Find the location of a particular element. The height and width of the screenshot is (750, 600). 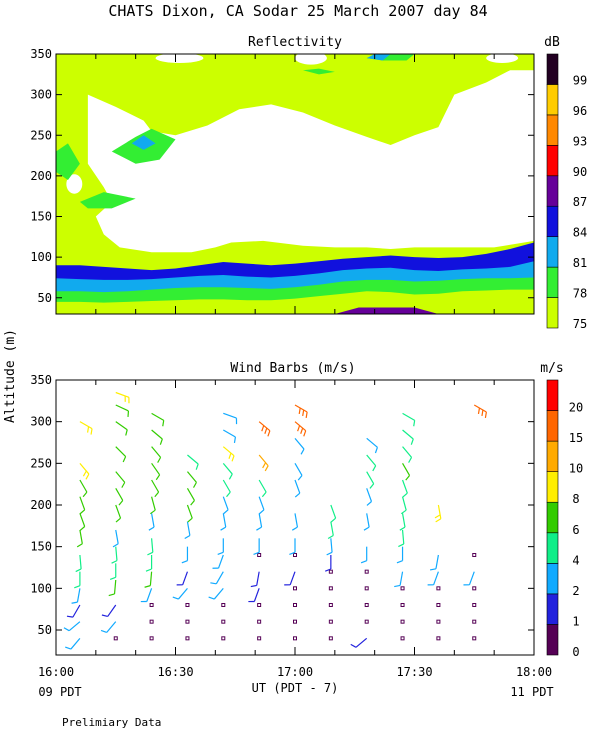

colorbar-label: 87 is located at coordinates (580, 202).